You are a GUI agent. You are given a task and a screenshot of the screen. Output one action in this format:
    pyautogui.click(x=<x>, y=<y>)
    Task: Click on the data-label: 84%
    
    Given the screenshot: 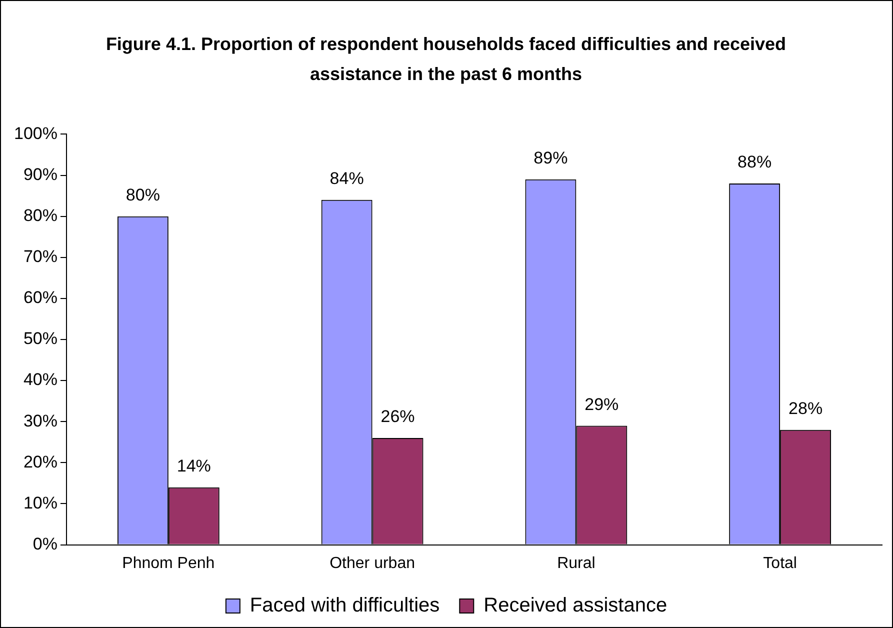 What is the action you would take?
    pyautogui.click(x=347, y=178)
    